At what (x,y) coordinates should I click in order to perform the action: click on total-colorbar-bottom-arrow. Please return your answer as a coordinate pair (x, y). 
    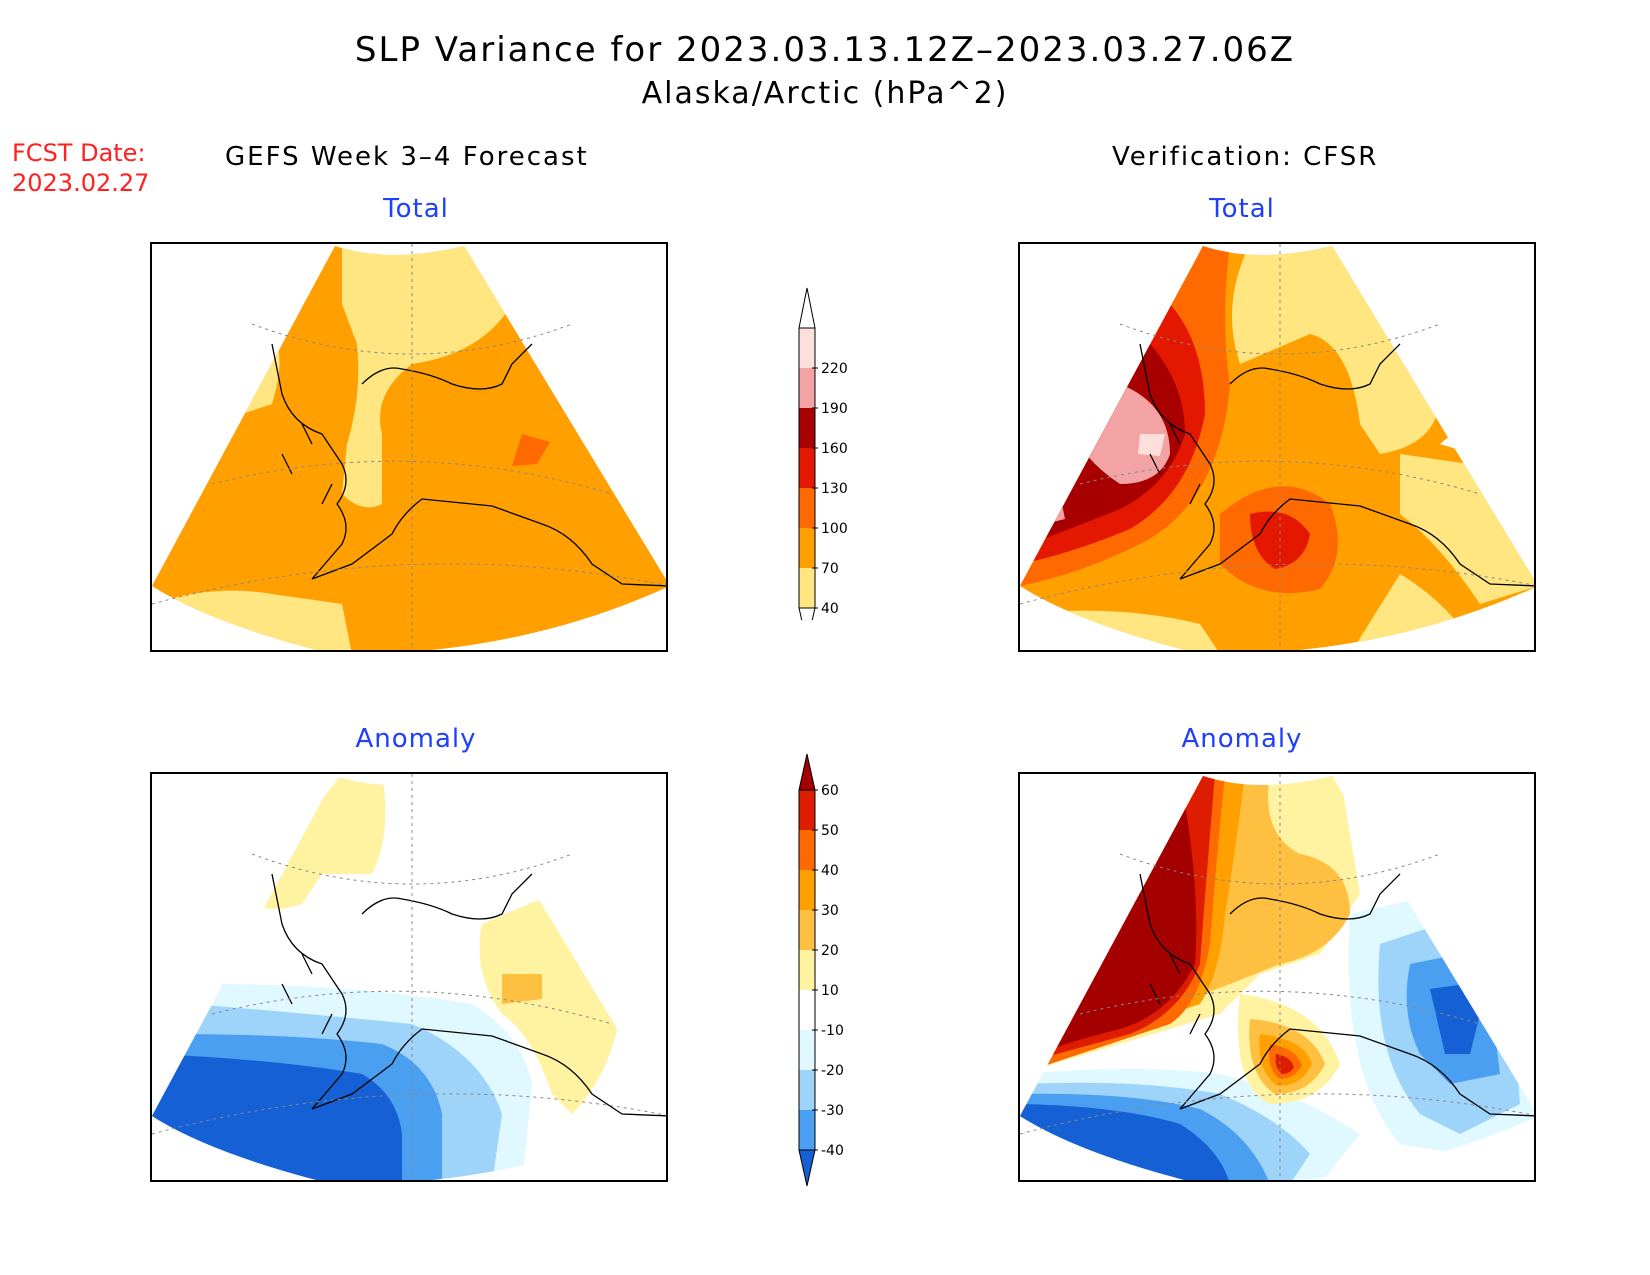
    Looking at the image, I should click on (807, 613).